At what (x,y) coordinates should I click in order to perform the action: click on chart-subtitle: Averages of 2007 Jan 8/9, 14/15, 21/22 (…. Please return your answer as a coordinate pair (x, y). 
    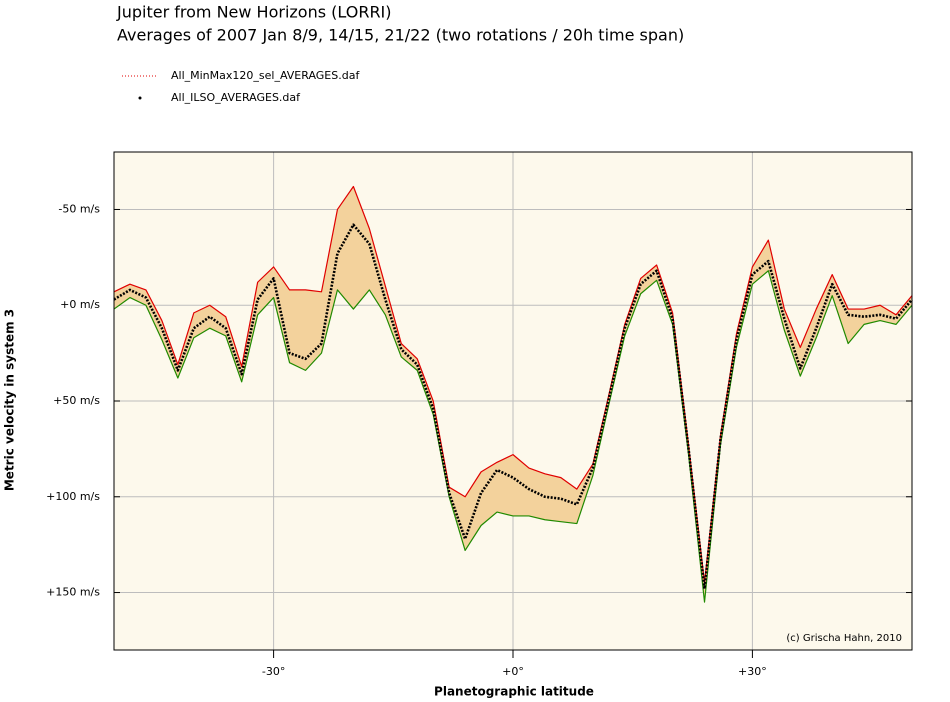
    Looking at the image, I should click on (400, 35).